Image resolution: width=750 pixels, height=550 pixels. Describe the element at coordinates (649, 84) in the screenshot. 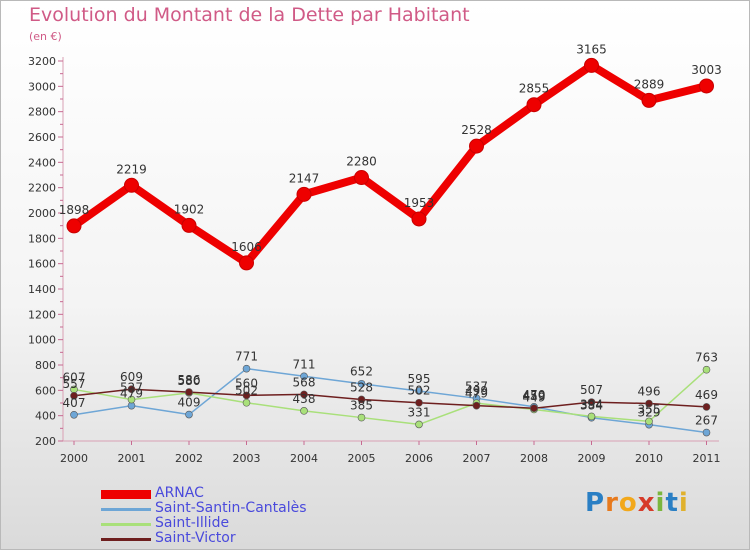

I see `data-label-0-10: 2889` at that location.